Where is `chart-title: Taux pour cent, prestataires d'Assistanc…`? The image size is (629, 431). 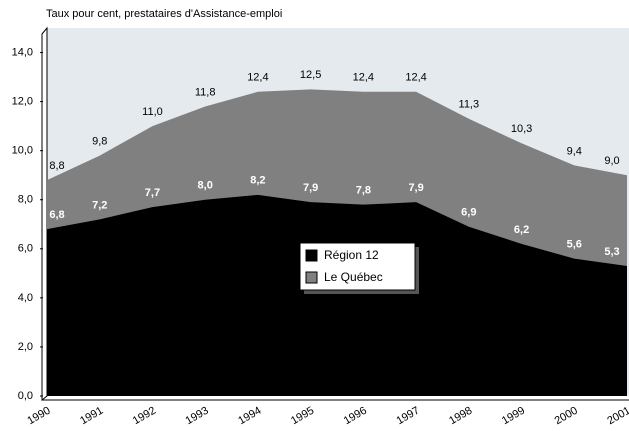 chart-title: Taux pour cent, prestataires d'Assistanc… is located at coordinates (164, 14).